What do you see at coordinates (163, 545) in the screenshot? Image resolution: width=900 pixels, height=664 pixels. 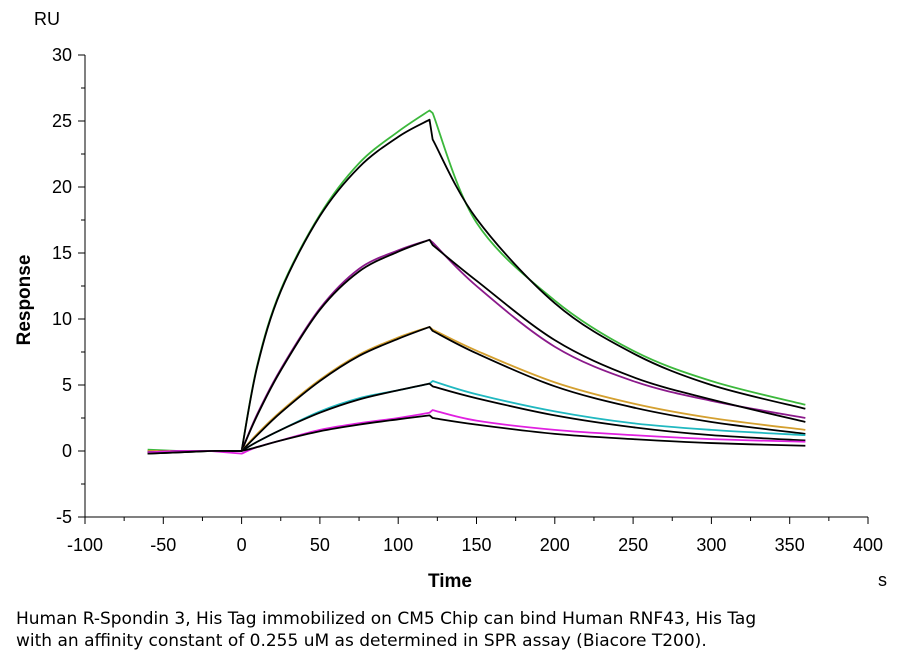 I see `x-tick-label: -50` at bounding box center [163, 545].